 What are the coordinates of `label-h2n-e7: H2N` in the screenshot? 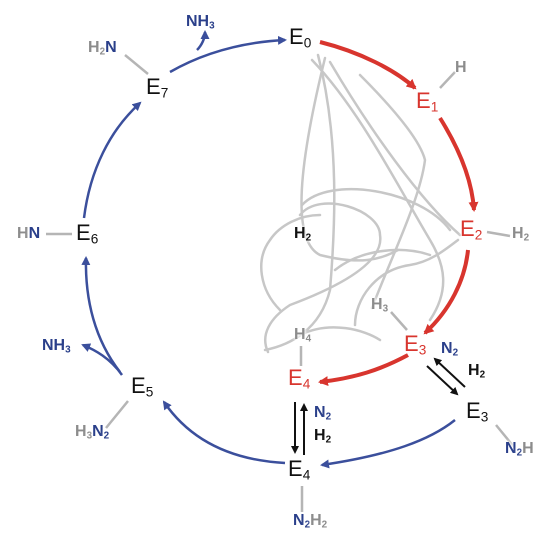 It's located at (102, 48).